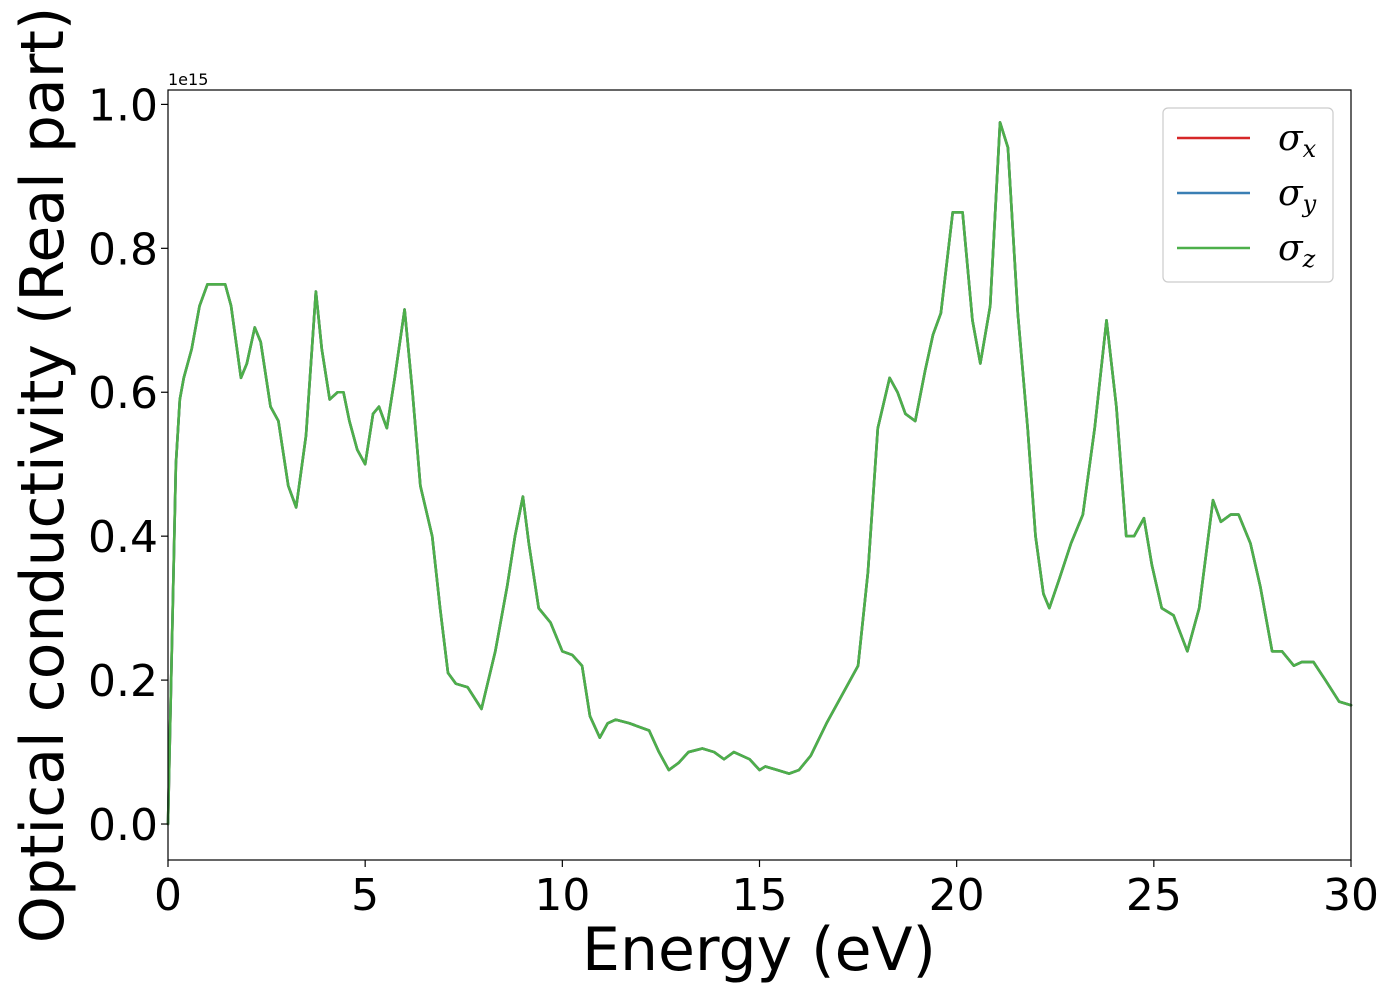 This screenshot has width=1400, height=1000. What do you see at coordinates (123, 537) in the screenshot?
I see `y-tick-label: 0.4` at bounding box center [123, 537].